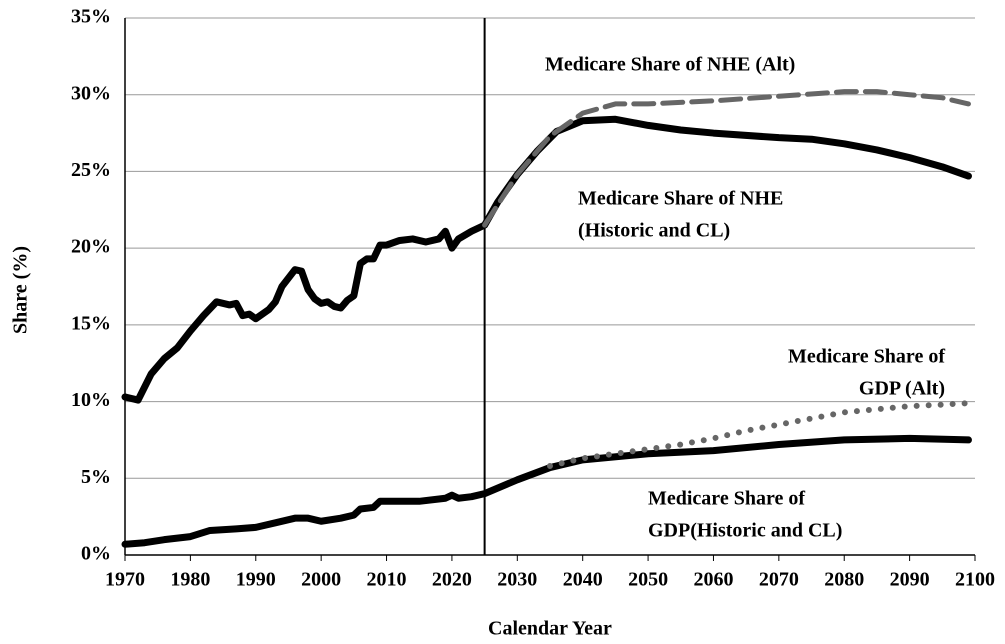 This screenshot has width=1005, height=644. I want to click on annotation: Medicare Share of NHE (Alt), so click(670, 65).